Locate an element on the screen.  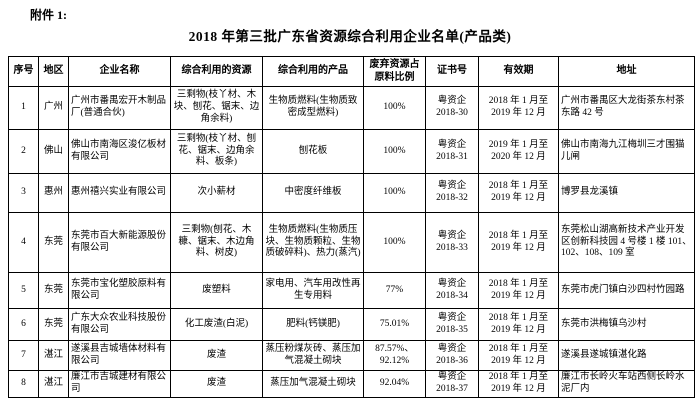
column-header: 地址 is located at coordinates (626, 71).